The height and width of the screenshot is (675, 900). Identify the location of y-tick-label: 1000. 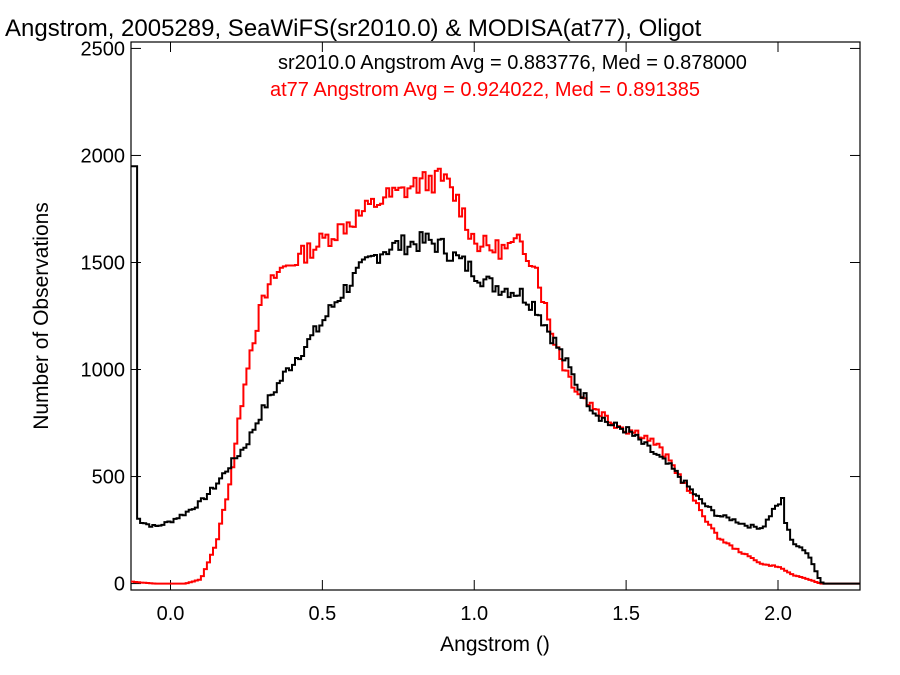
(103, 371).